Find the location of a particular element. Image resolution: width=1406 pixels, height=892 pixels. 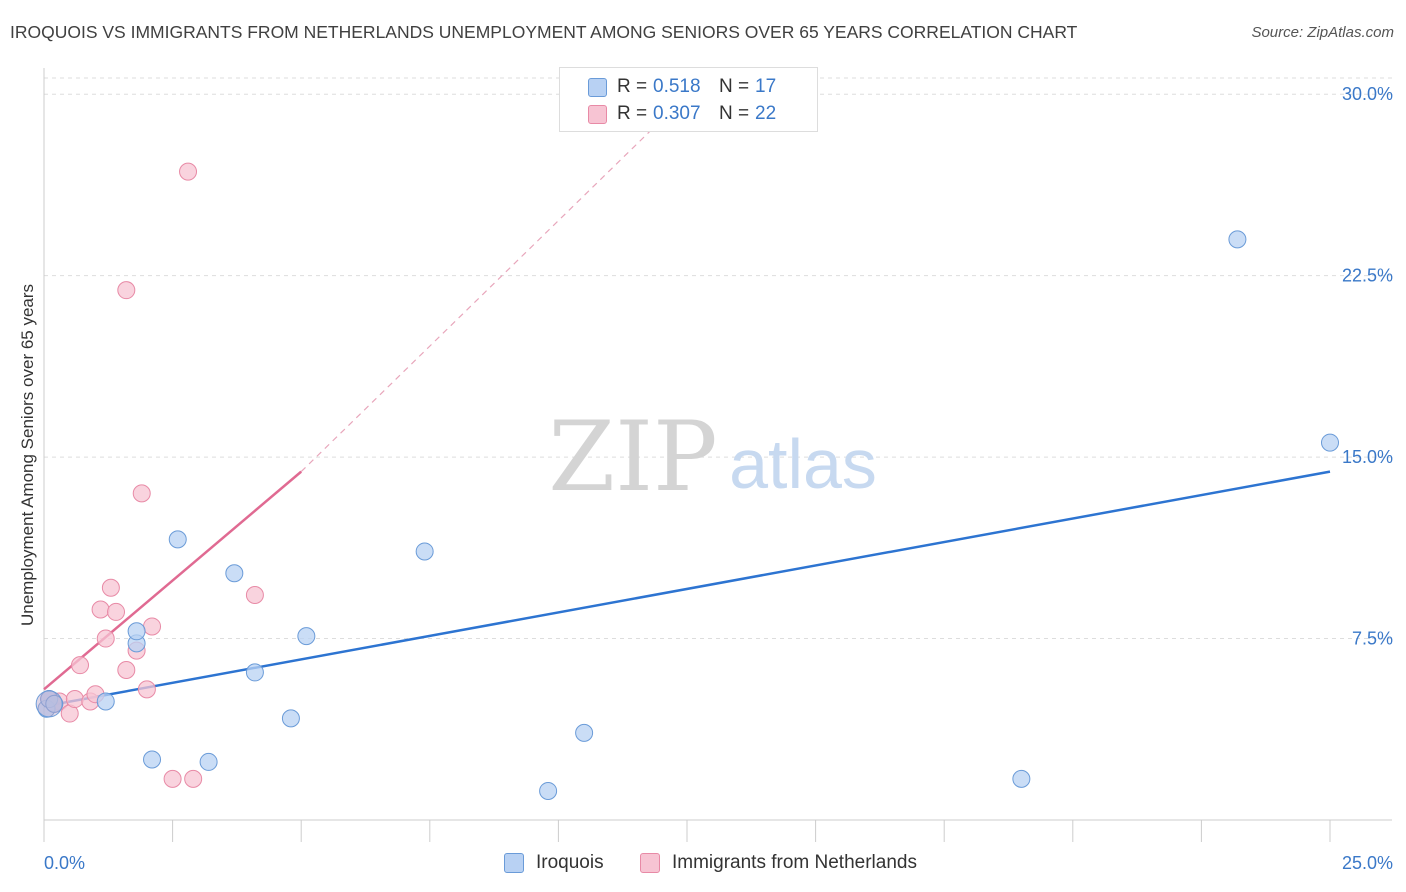

legend-r-value: 0.518 is located at coordinates (677, 86).